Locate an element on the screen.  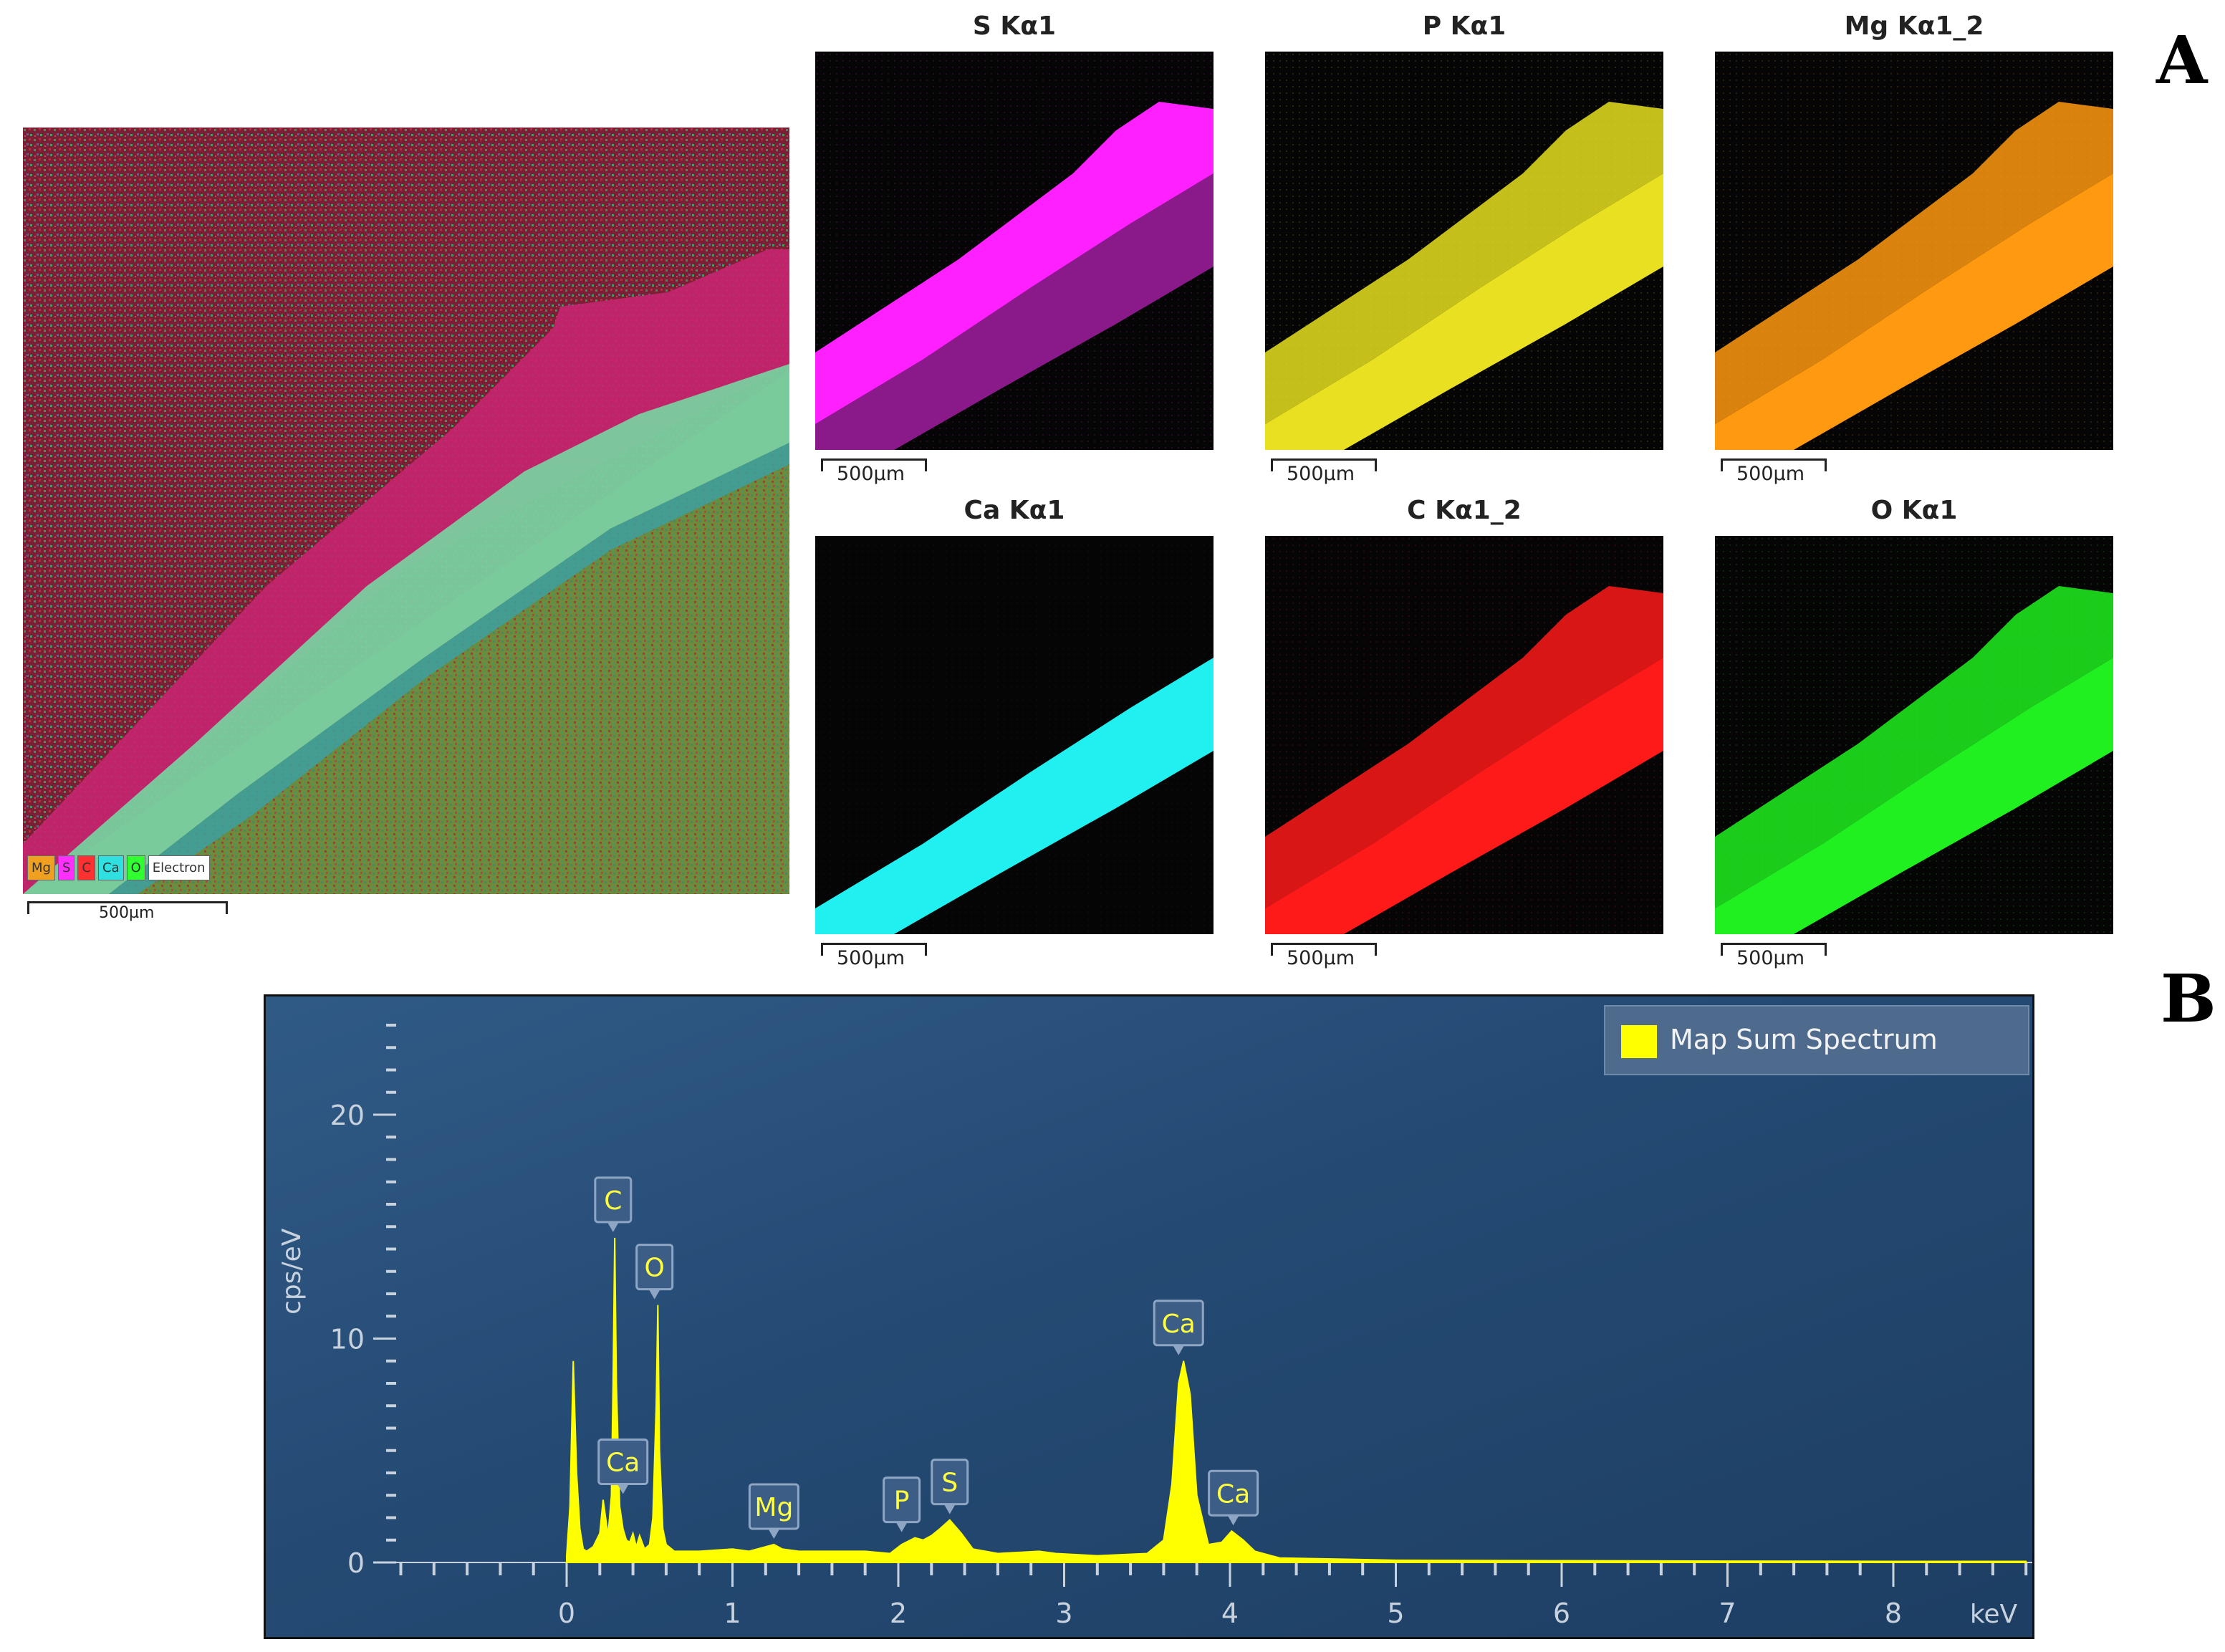
map-scale-label-p: 500µm is located at coordinates (1321, 474).